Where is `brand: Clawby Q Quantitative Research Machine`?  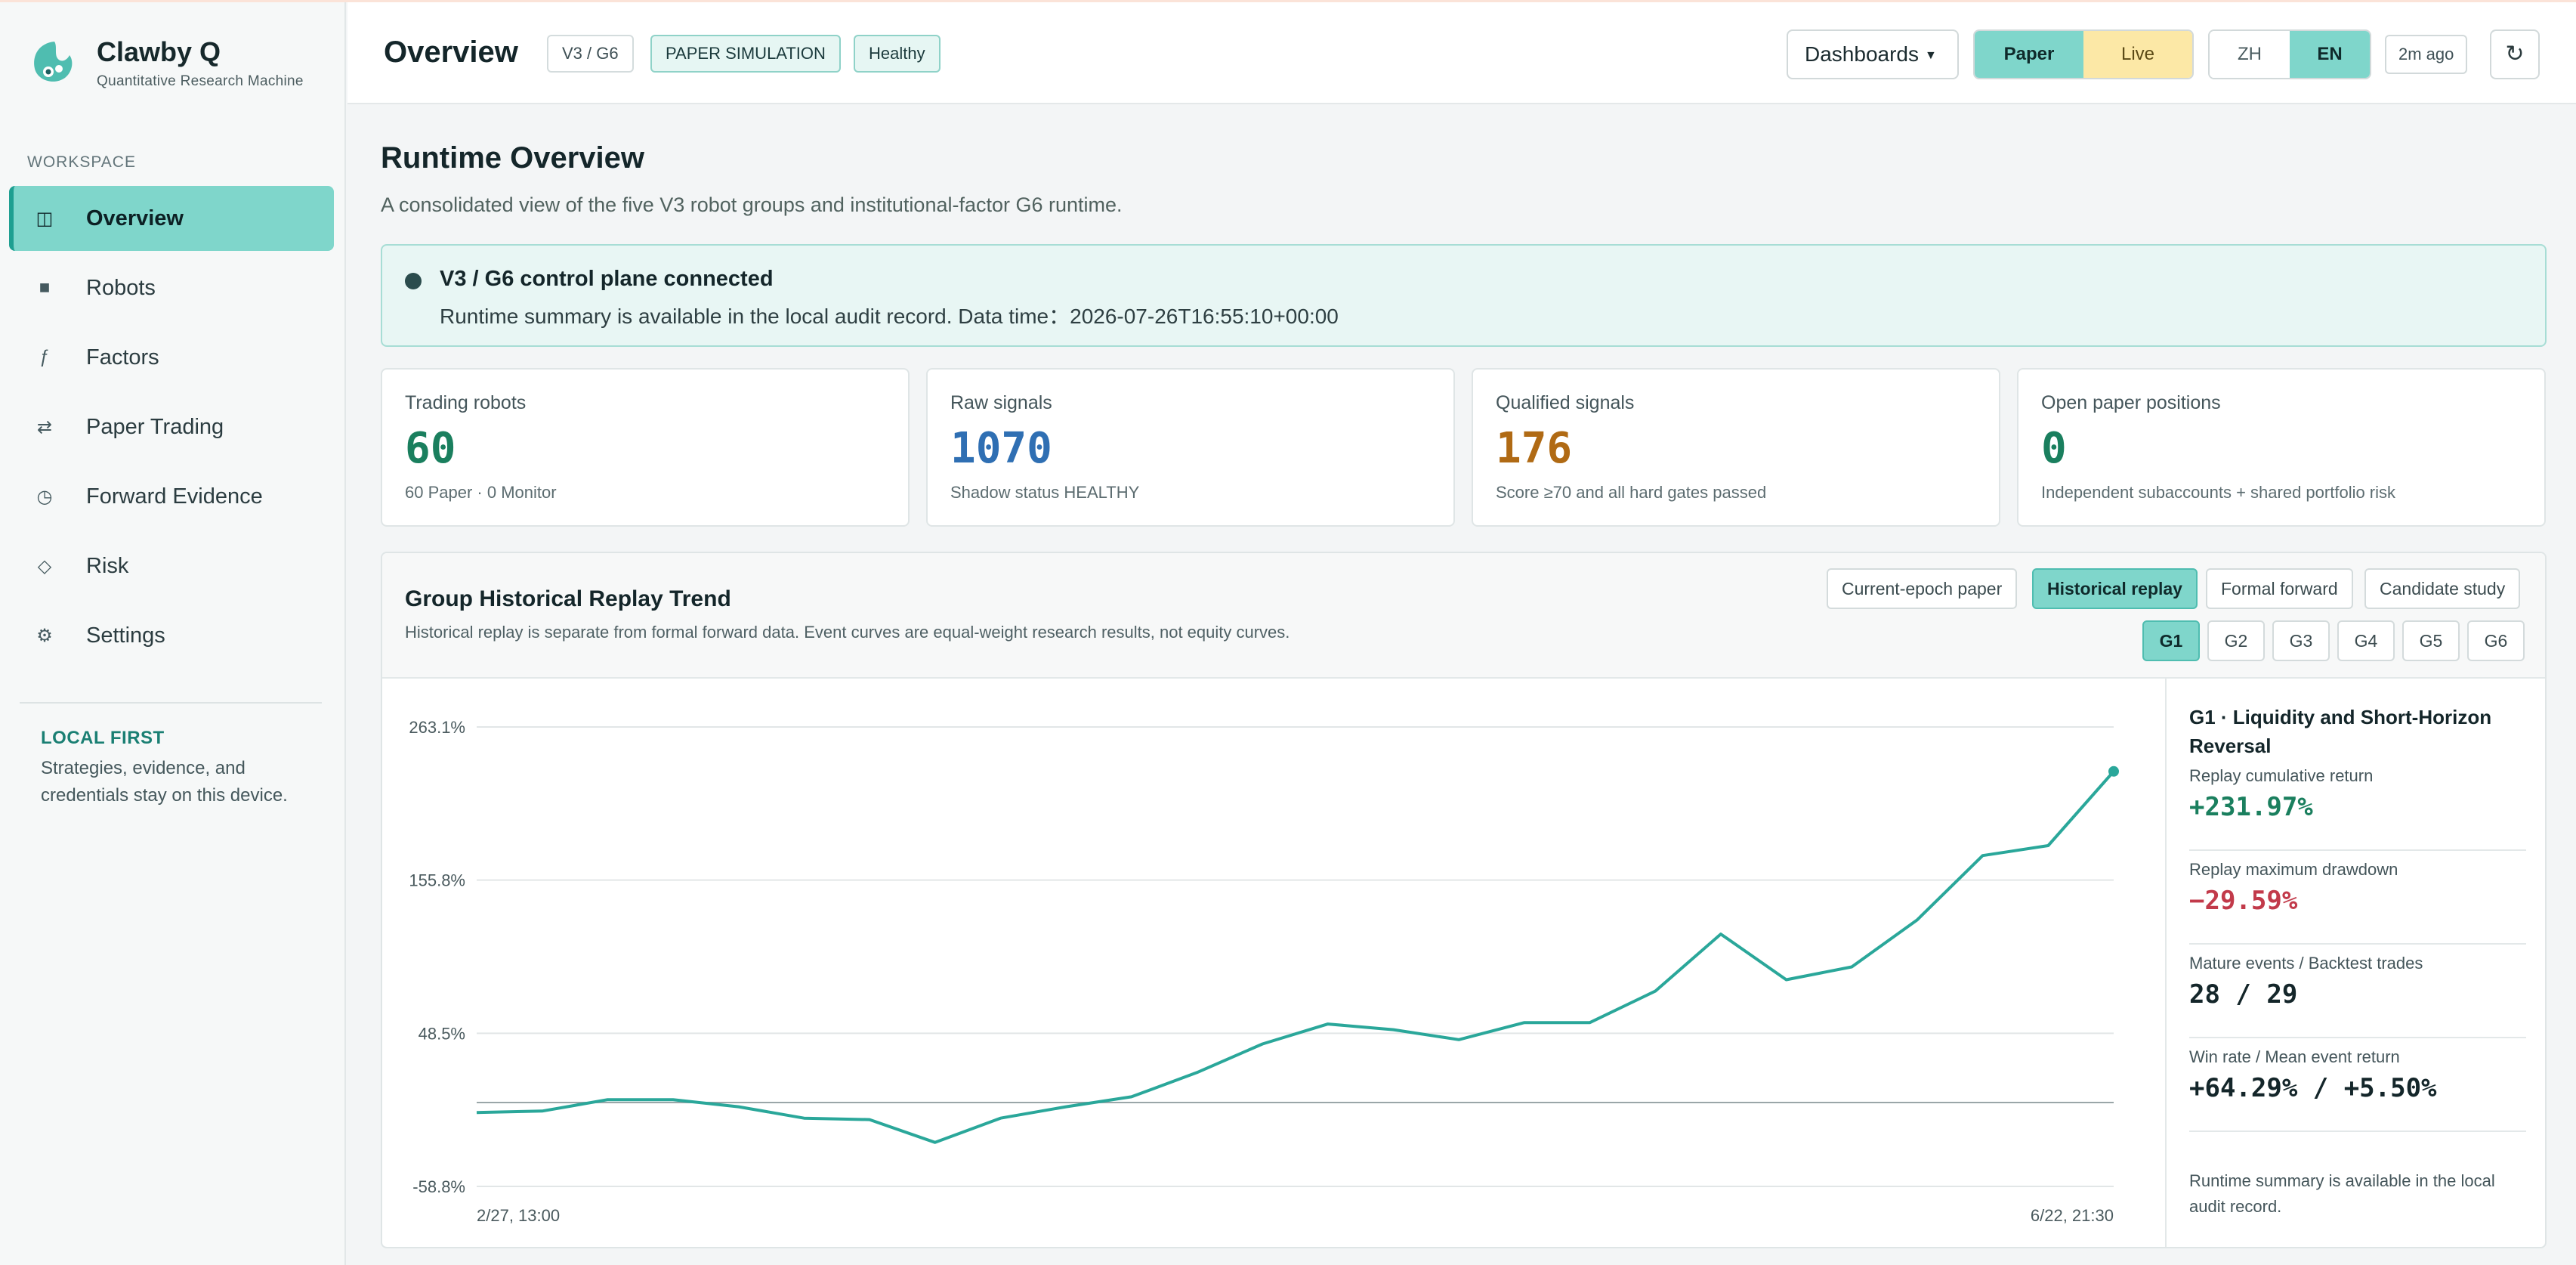 brand: Clawby Q Quantitative Research Machine is located at coordinates (166, 63).